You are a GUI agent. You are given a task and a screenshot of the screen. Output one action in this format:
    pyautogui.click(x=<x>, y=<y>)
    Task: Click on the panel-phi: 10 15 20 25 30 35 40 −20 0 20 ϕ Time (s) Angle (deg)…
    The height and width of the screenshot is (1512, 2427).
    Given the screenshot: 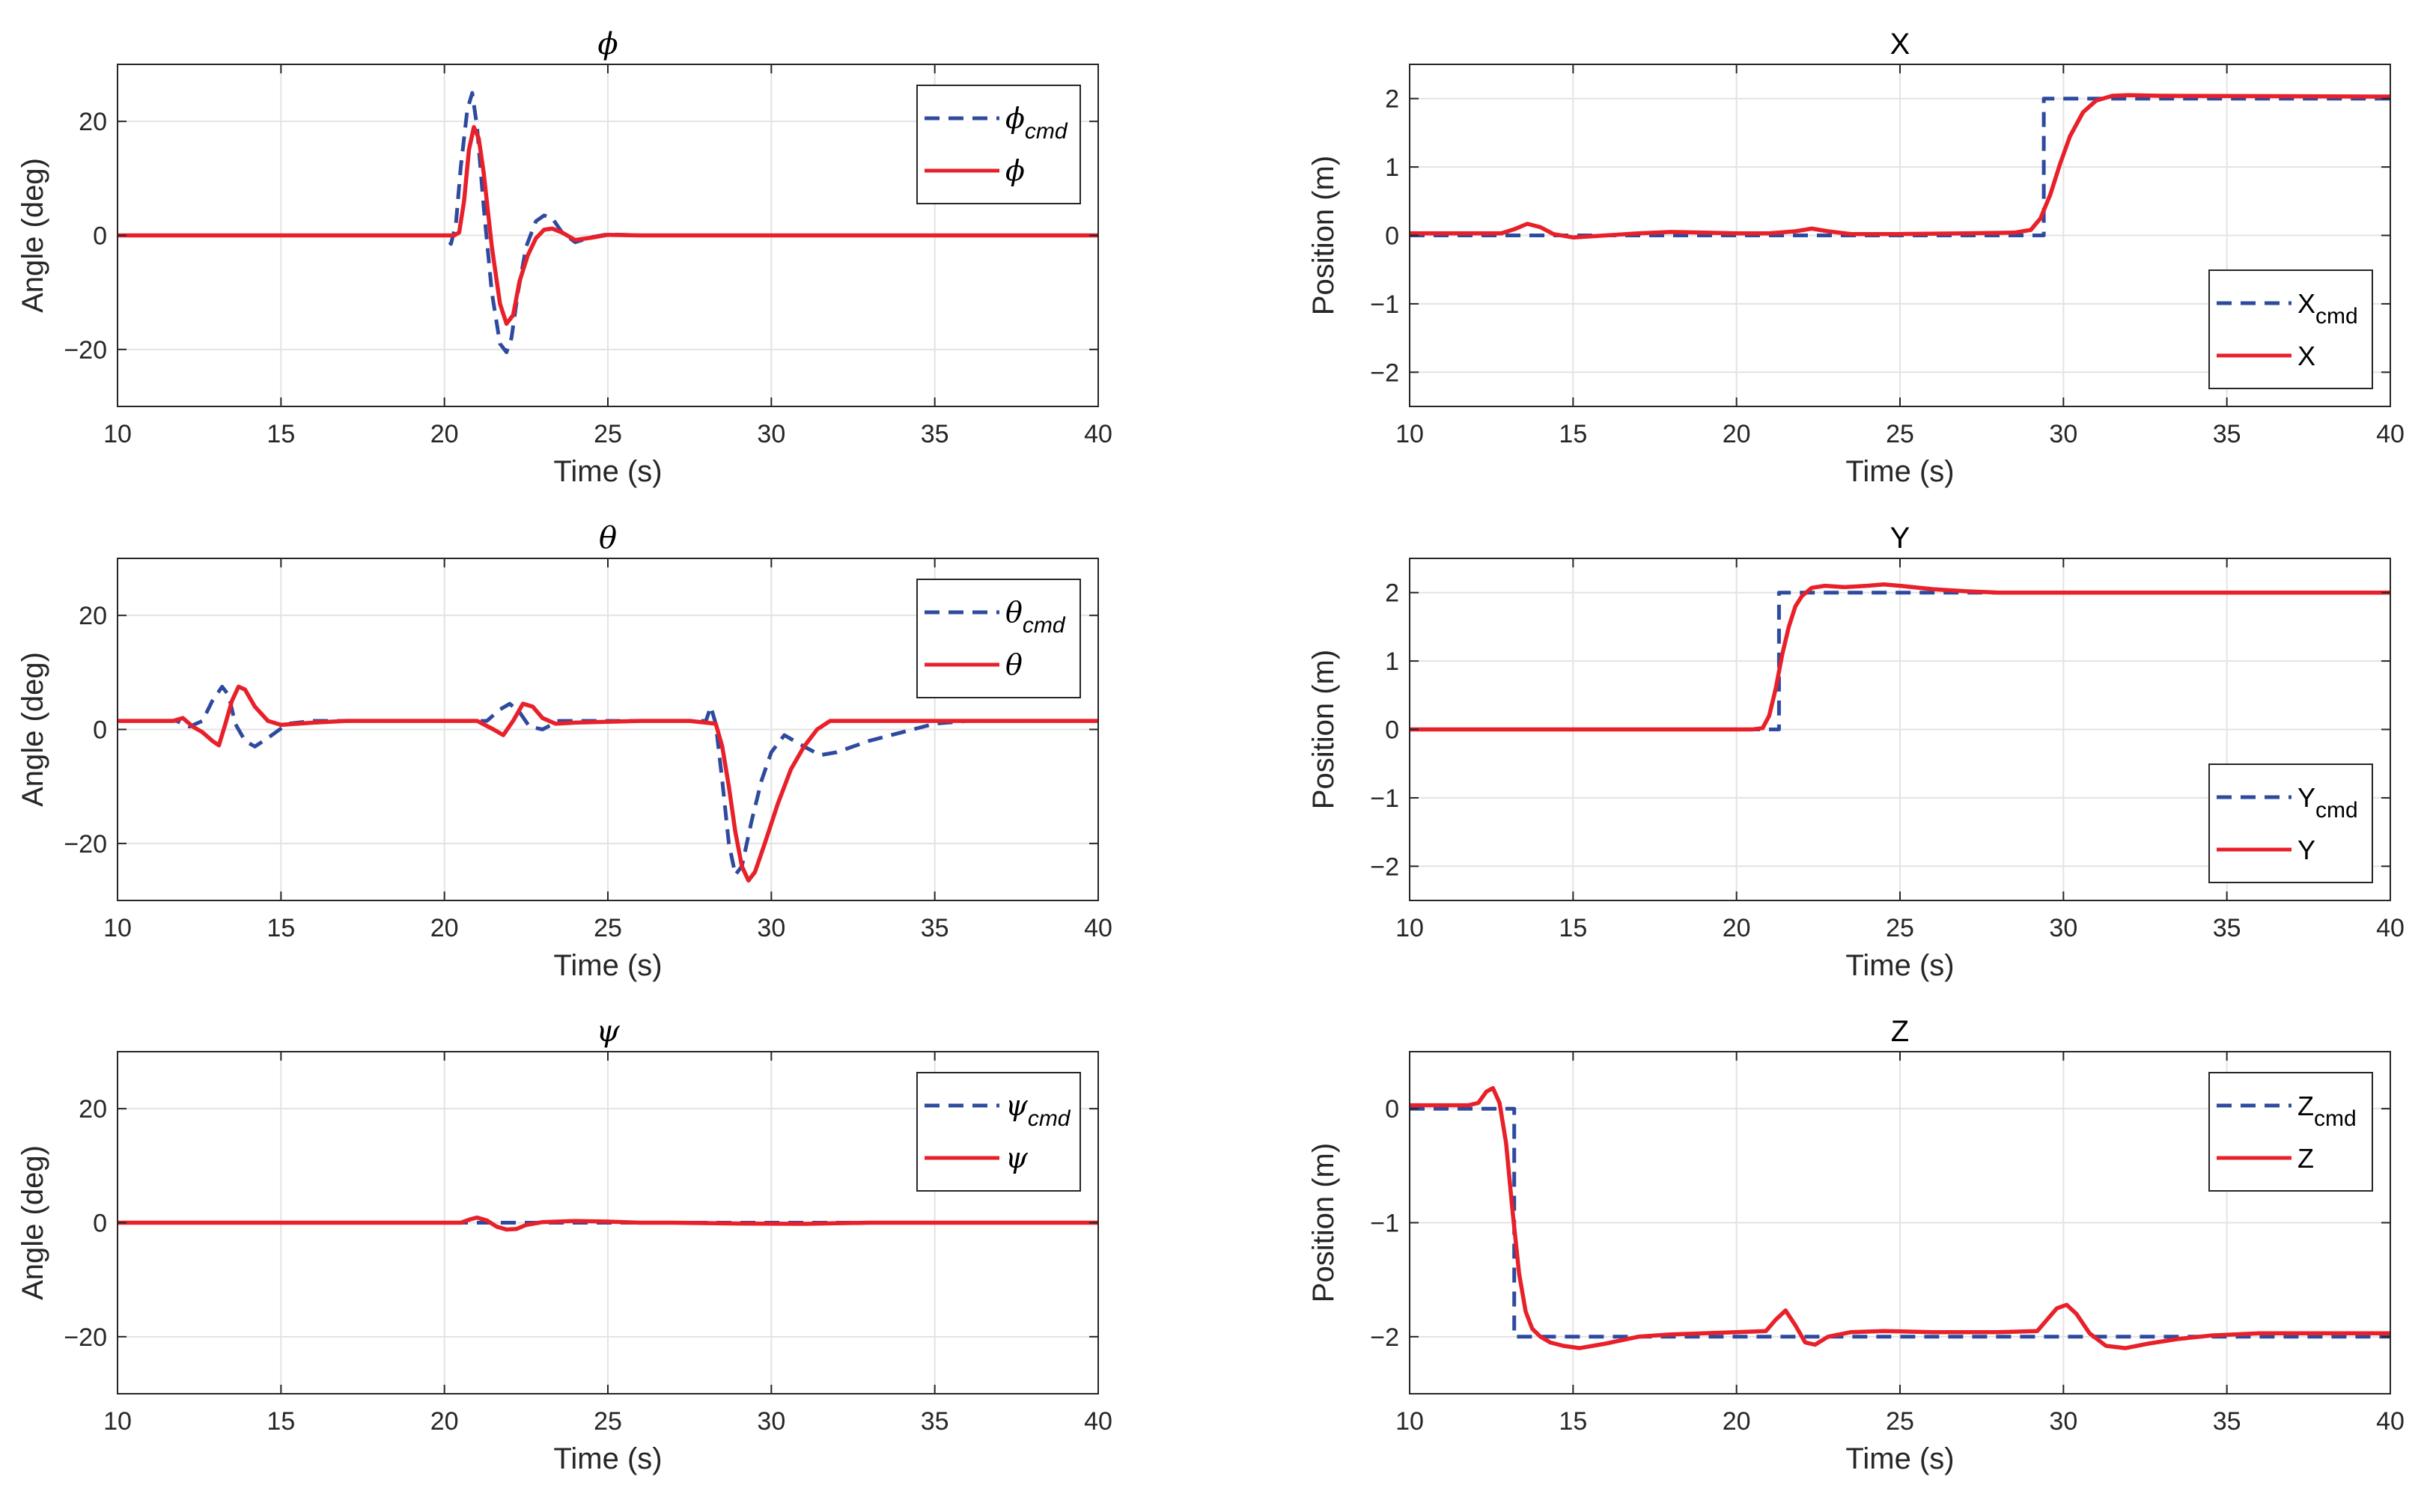 What is the action you would take?
    pyautogui.click(x=564, y=257)
    